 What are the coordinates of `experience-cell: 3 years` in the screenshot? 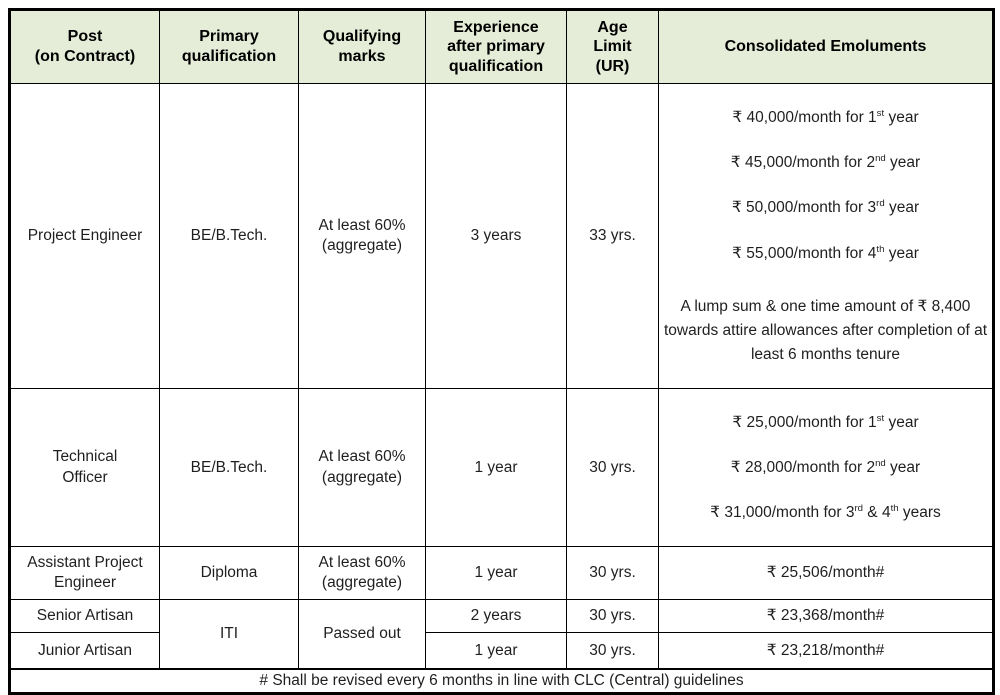 It's located at (496, 236).